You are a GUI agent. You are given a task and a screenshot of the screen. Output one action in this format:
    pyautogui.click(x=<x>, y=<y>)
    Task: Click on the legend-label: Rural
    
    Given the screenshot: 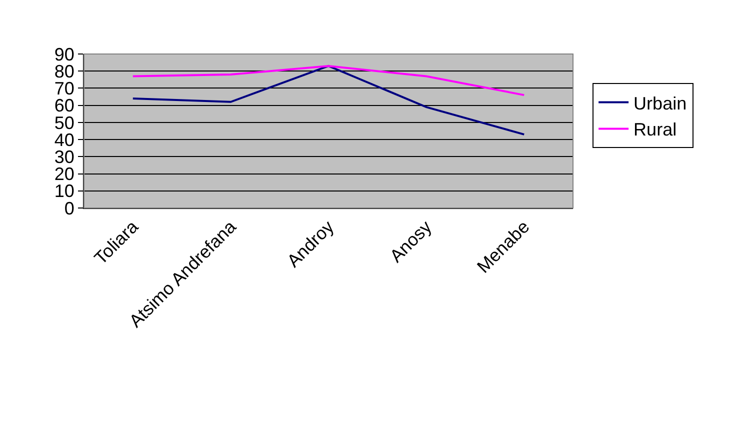 What is the action you would take?
    pyautogui.click(x=655, y=130)
    